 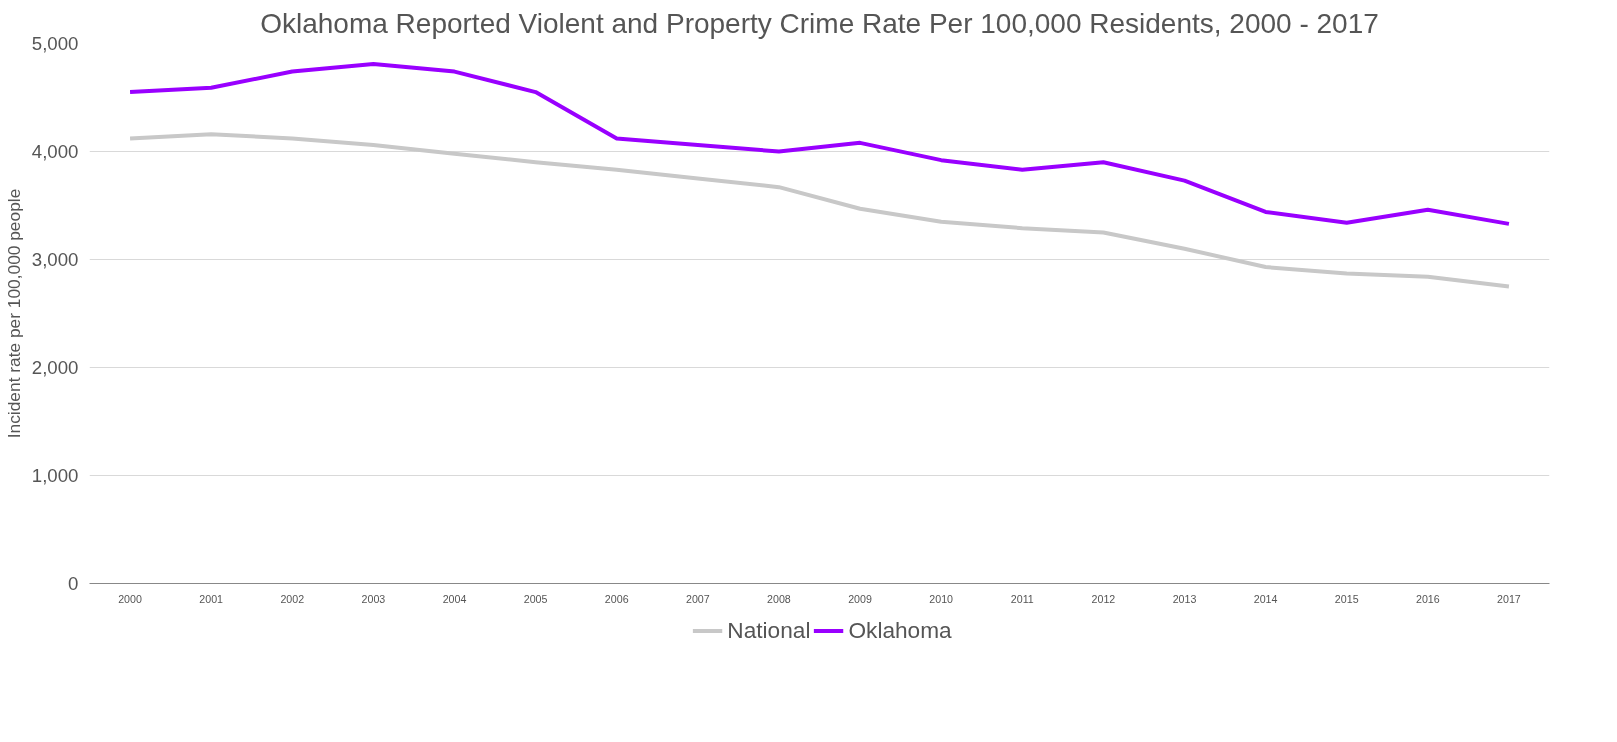 I want to click on y-tick-label: 0, so click(x=73, y=583).